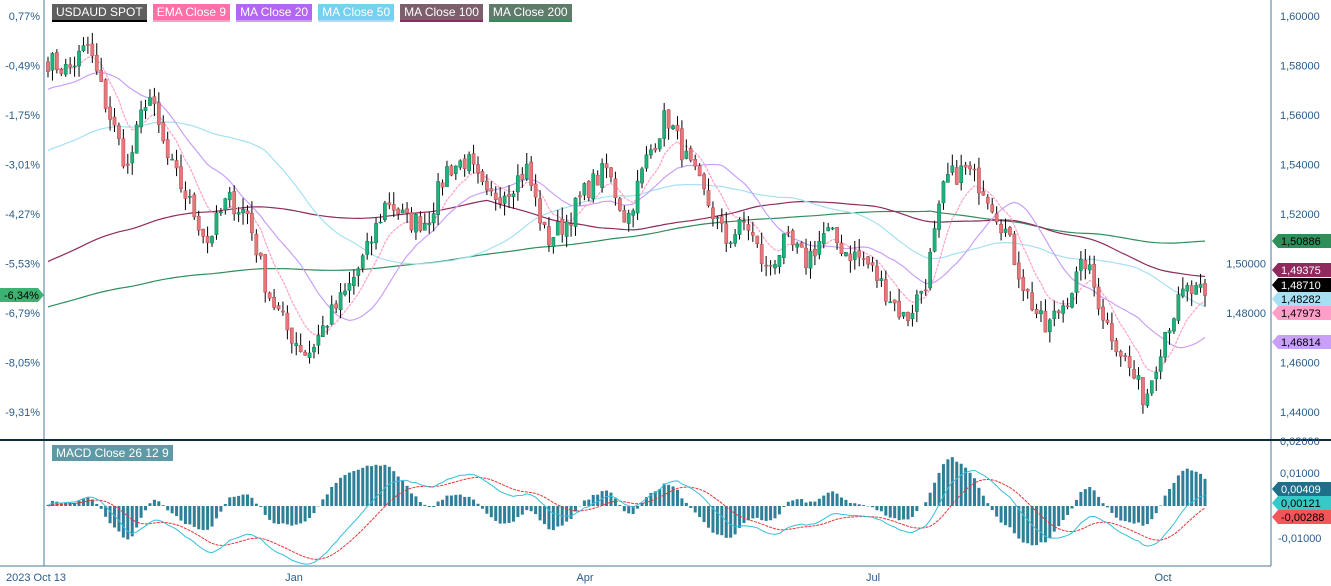  I want to click on last-value-tag: 1,47973, so click(1301, 313).